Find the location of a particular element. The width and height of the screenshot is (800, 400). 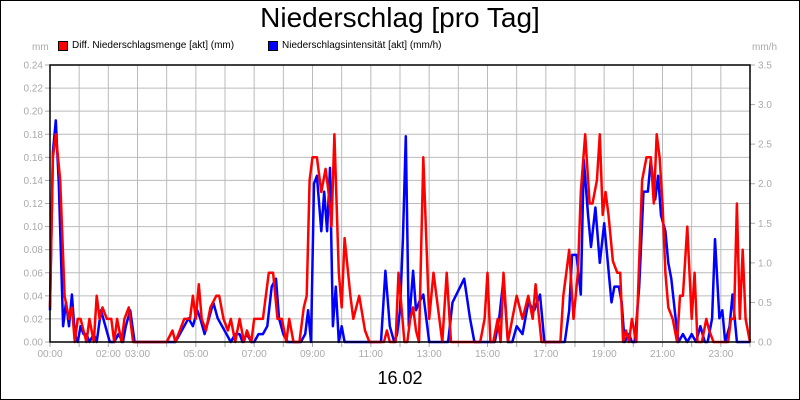

y-left-tick-label: 0.02 is located at coordinates (34, 319).